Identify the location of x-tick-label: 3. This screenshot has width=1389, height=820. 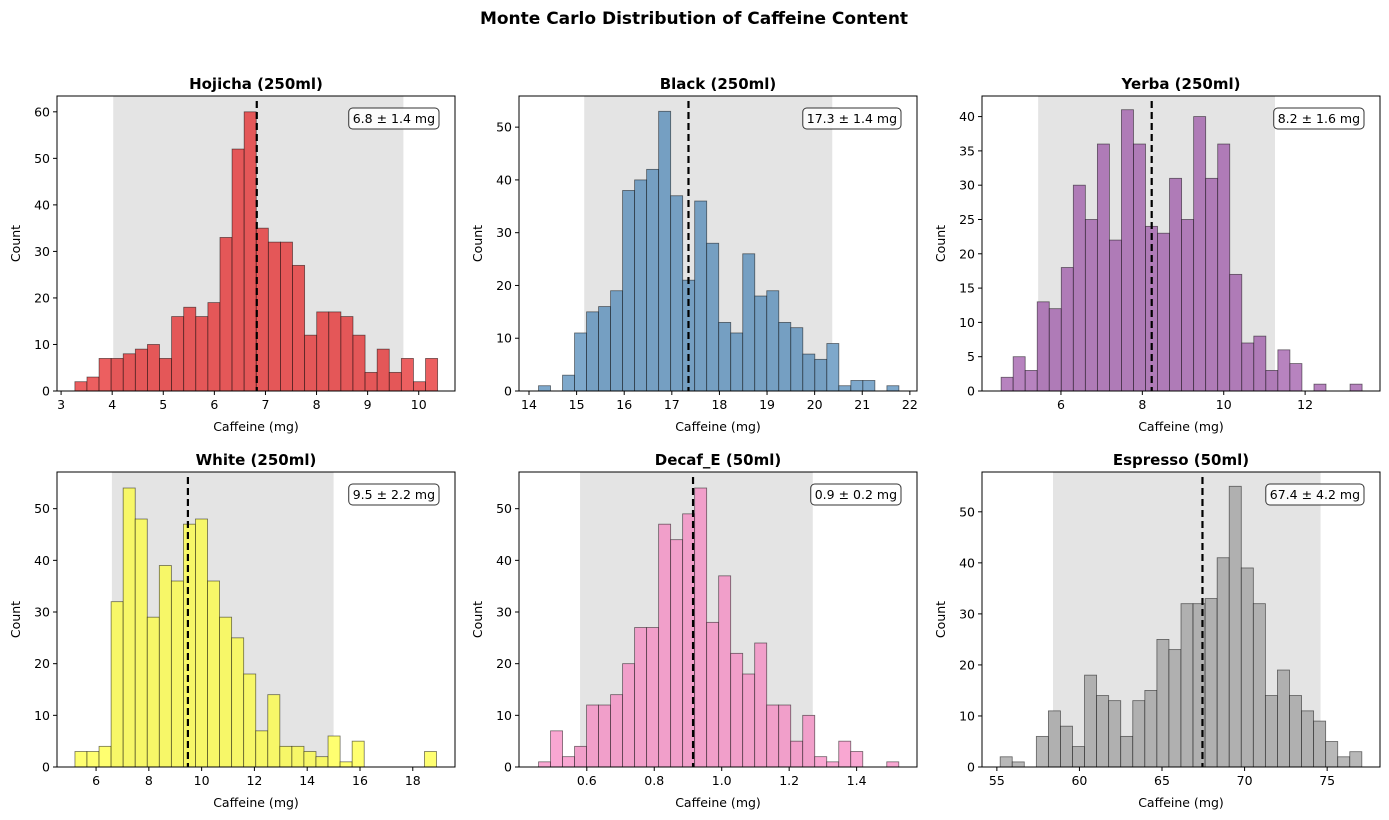
(61, 404).